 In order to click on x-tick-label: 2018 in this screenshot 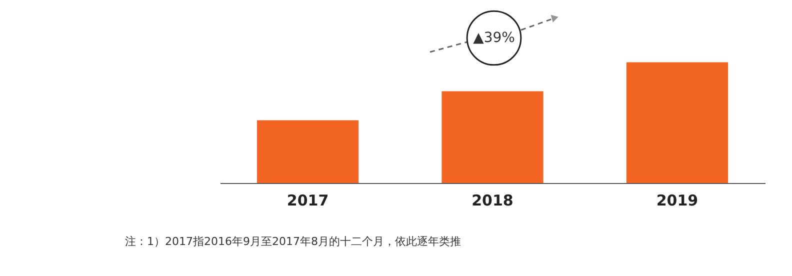, I will do `click(493, 201)`.